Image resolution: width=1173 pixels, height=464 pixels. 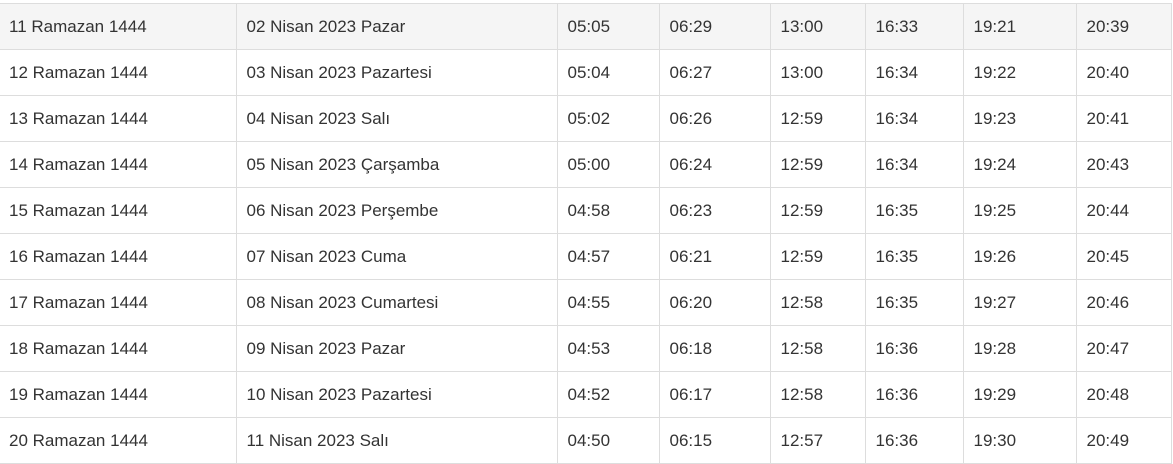 I want to click on isha-time-cell: 20:39, so click(x=1123, y=26).